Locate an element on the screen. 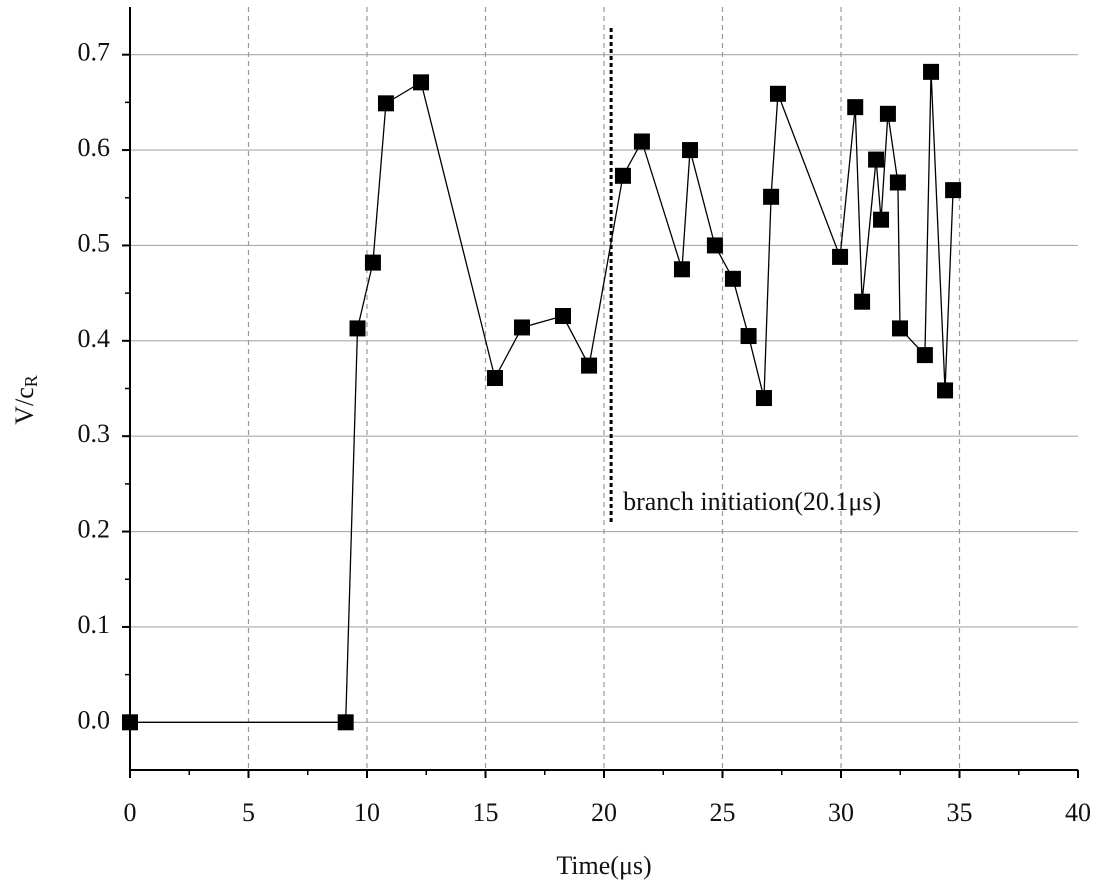 This screenshot has height=895, width=1100. x-tick-label: 10 is located at coordinates (367, 812).